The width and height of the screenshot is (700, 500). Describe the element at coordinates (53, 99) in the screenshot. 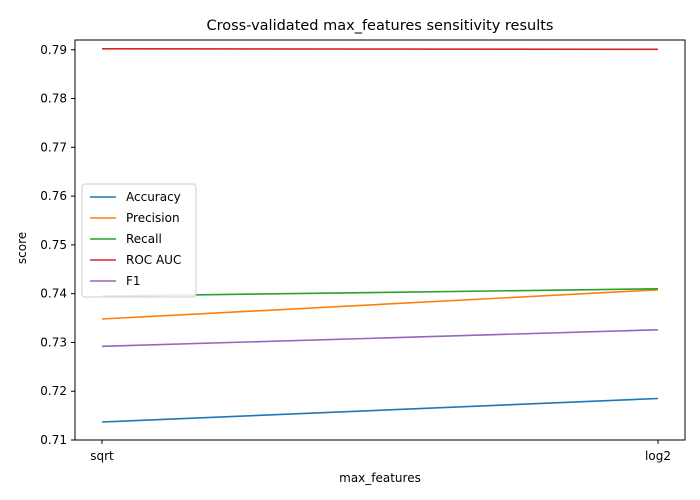

I see `y-tick-label: 0.78` at that location.